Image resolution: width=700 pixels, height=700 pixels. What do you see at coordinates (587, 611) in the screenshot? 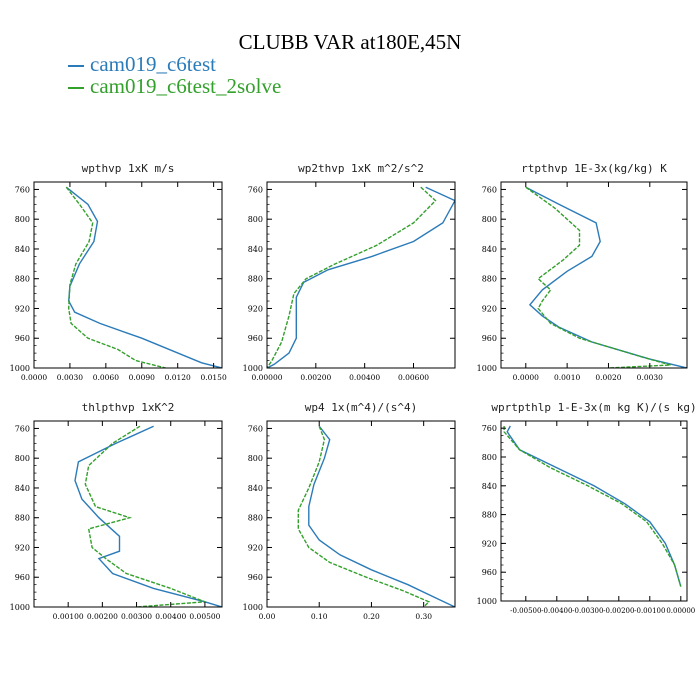
I see `x-tick-label: -0.00300` at bounding box center [587, 611].